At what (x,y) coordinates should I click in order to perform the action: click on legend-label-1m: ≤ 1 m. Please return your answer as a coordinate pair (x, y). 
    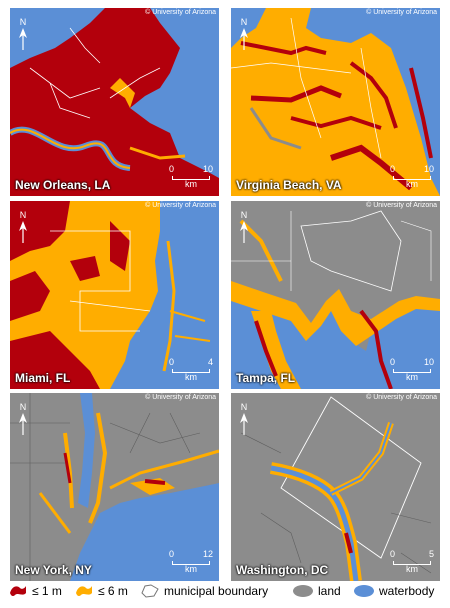
    Looking at the image, I should click on (47, 591).